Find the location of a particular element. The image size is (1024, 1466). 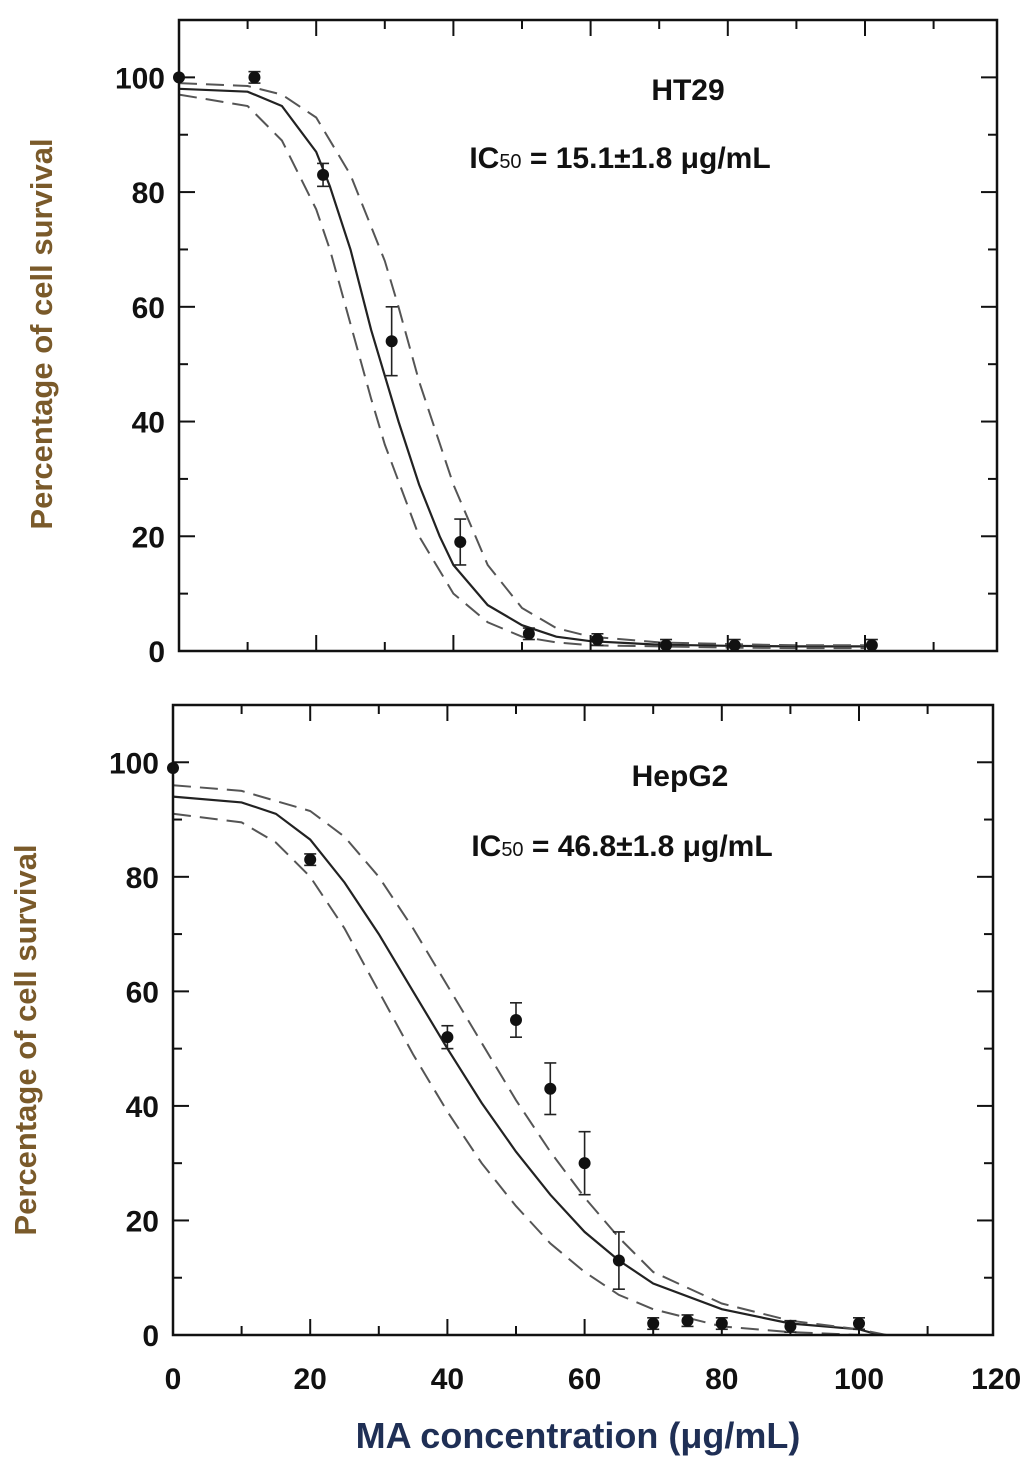

hepg2-x-tick-labels: 0 20 40 60 80 100 120 is located at coordinates (593, 1379).